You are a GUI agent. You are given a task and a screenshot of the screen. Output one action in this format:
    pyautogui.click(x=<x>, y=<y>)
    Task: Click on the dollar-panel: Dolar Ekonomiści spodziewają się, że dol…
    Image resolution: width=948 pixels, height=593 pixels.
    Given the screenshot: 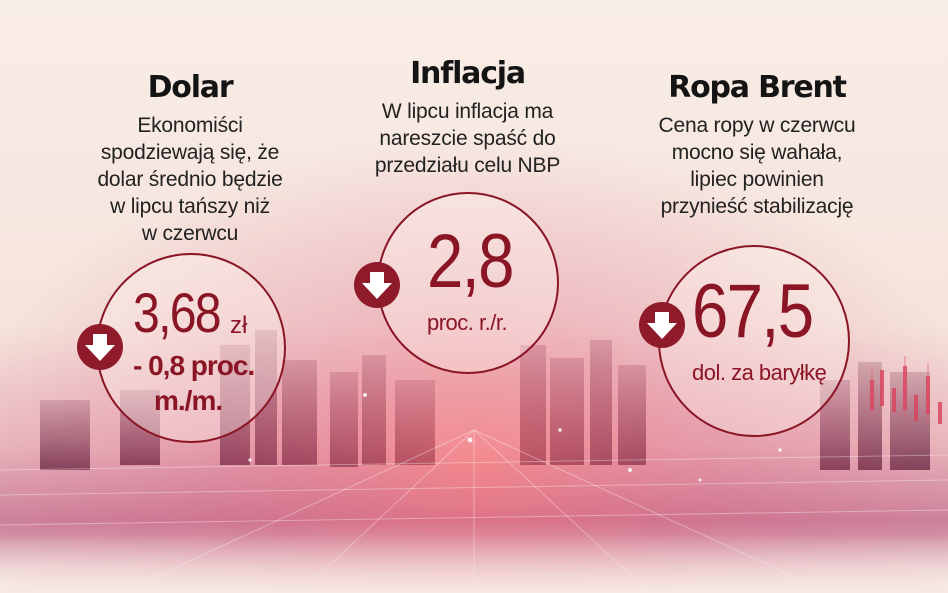 What is the action you would take?
    pyautogui.click(x=190, y=158)
    